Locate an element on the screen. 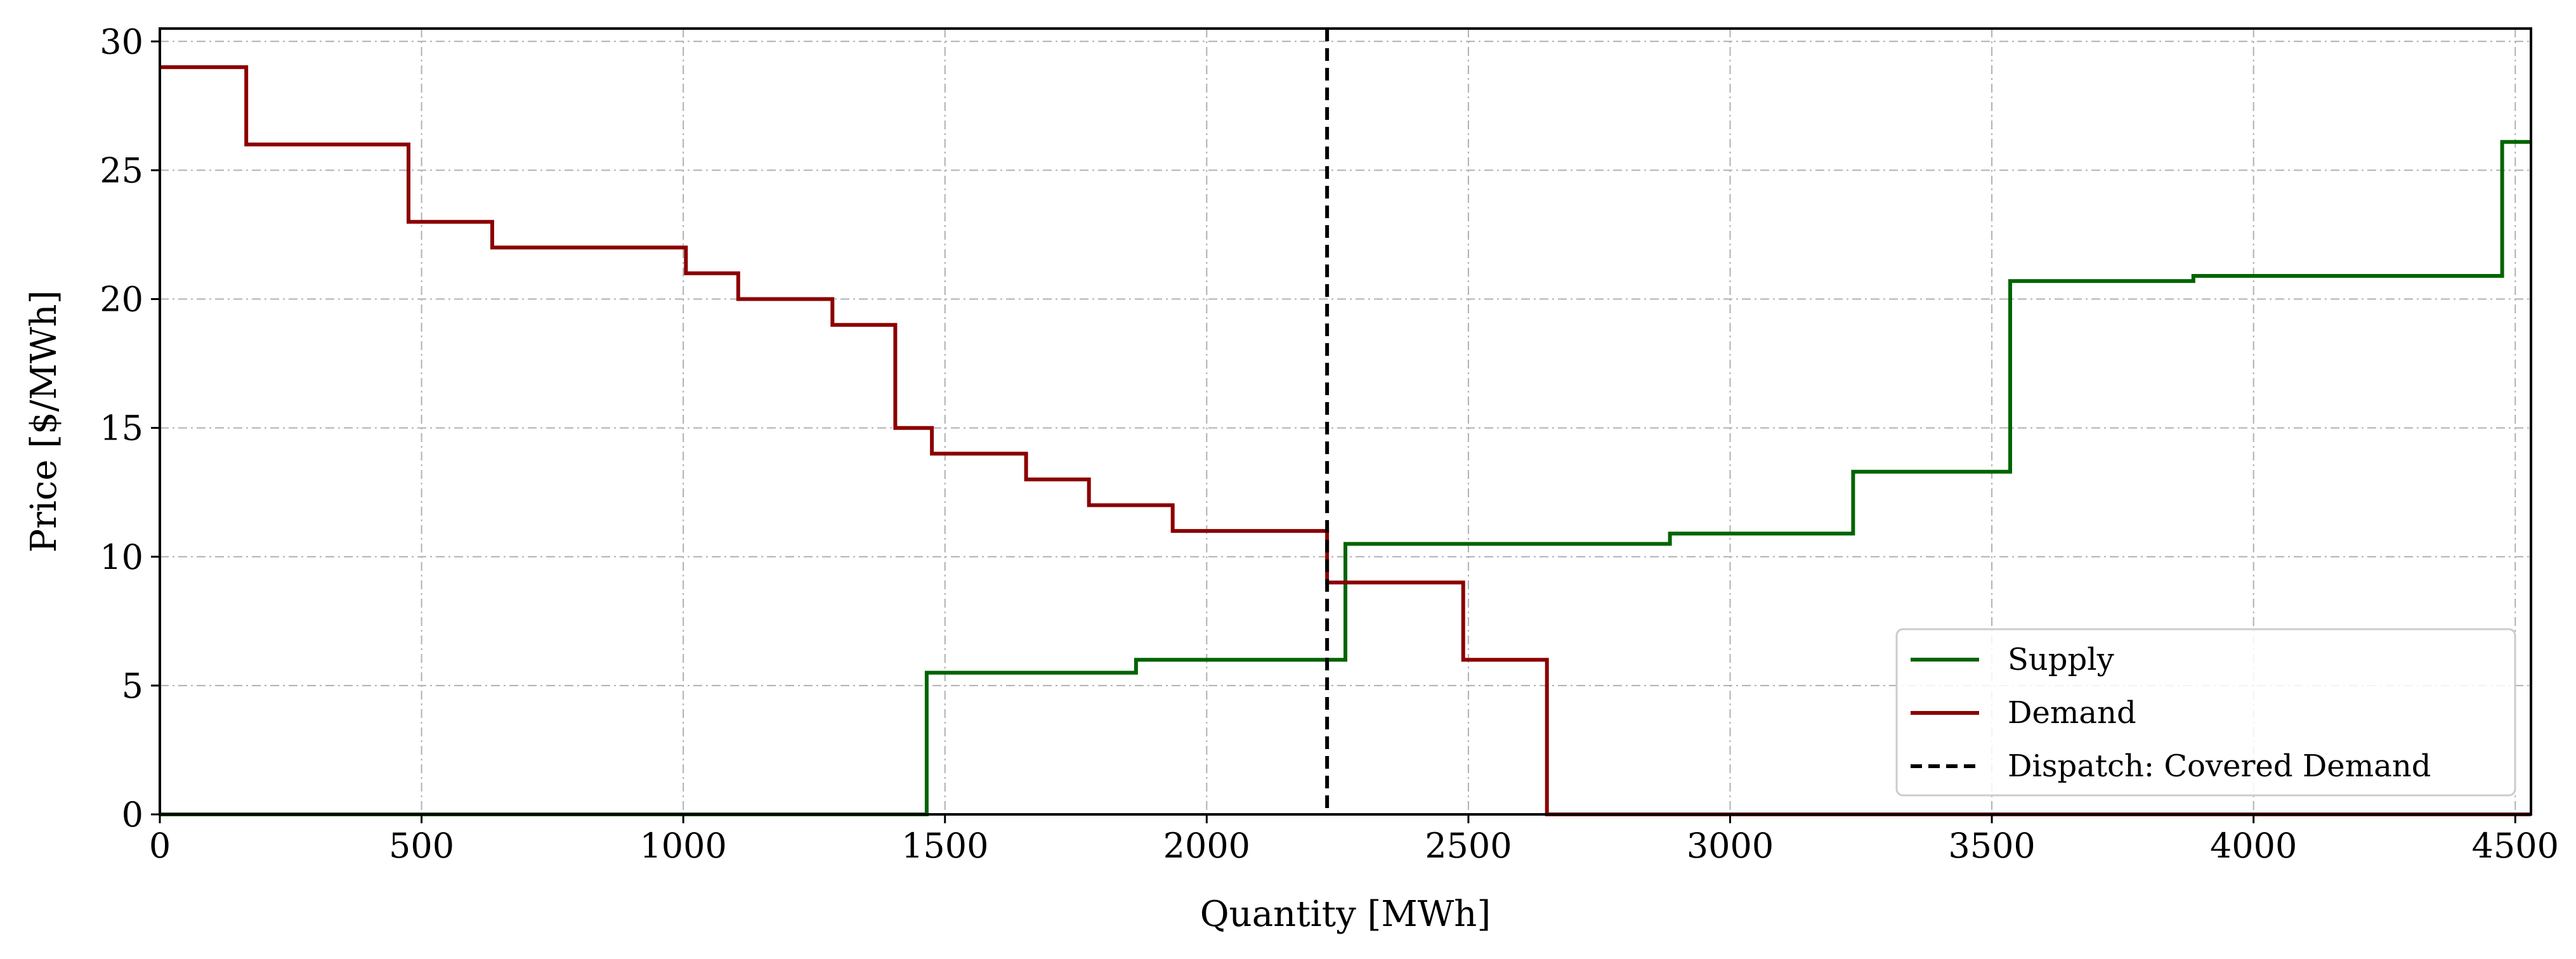  legend: Supply Demand Dispatch: Covered Demand is located at coordinates (2205, 713).